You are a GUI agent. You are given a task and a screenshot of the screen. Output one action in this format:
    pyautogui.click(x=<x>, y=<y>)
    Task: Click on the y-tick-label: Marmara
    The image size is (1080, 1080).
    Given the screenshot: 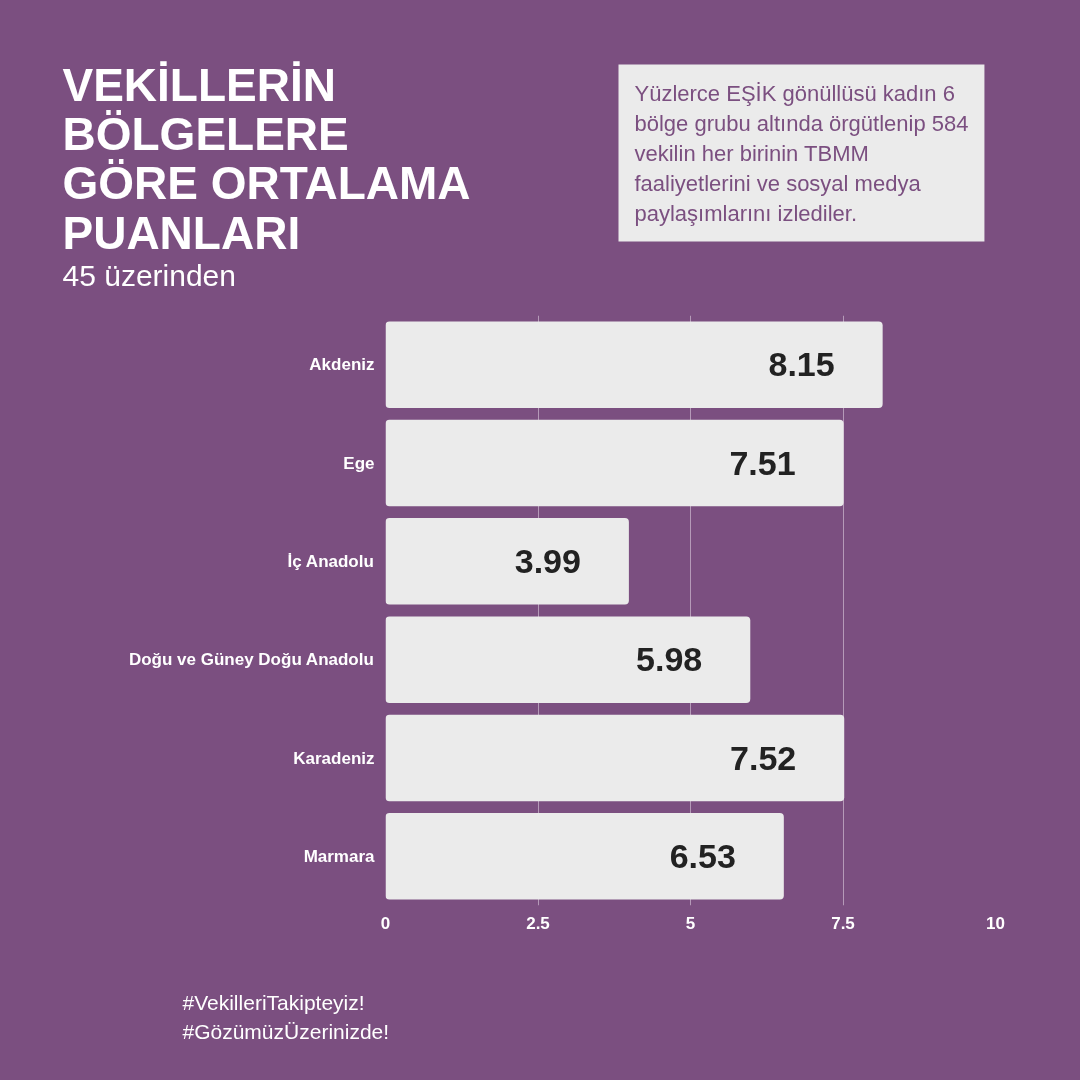 What is the action you would take?
    pyautogui.click(x=339, y=856)
    